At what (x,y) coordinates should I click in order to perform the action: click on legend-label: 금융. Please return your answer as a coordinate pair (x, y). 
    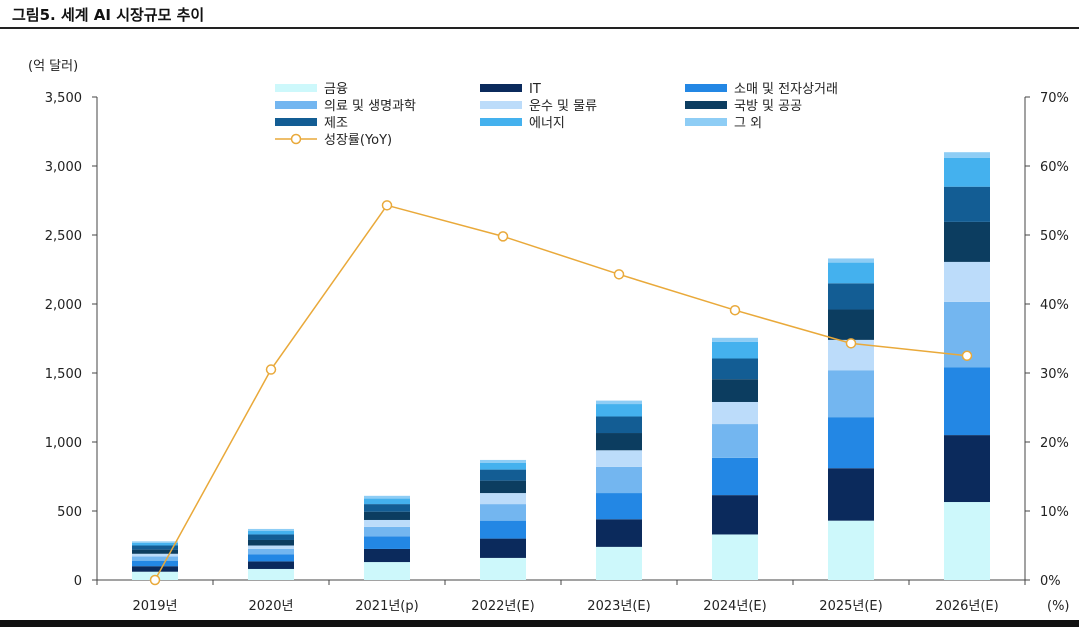
    Looking at the image, I should click on (336, 89).